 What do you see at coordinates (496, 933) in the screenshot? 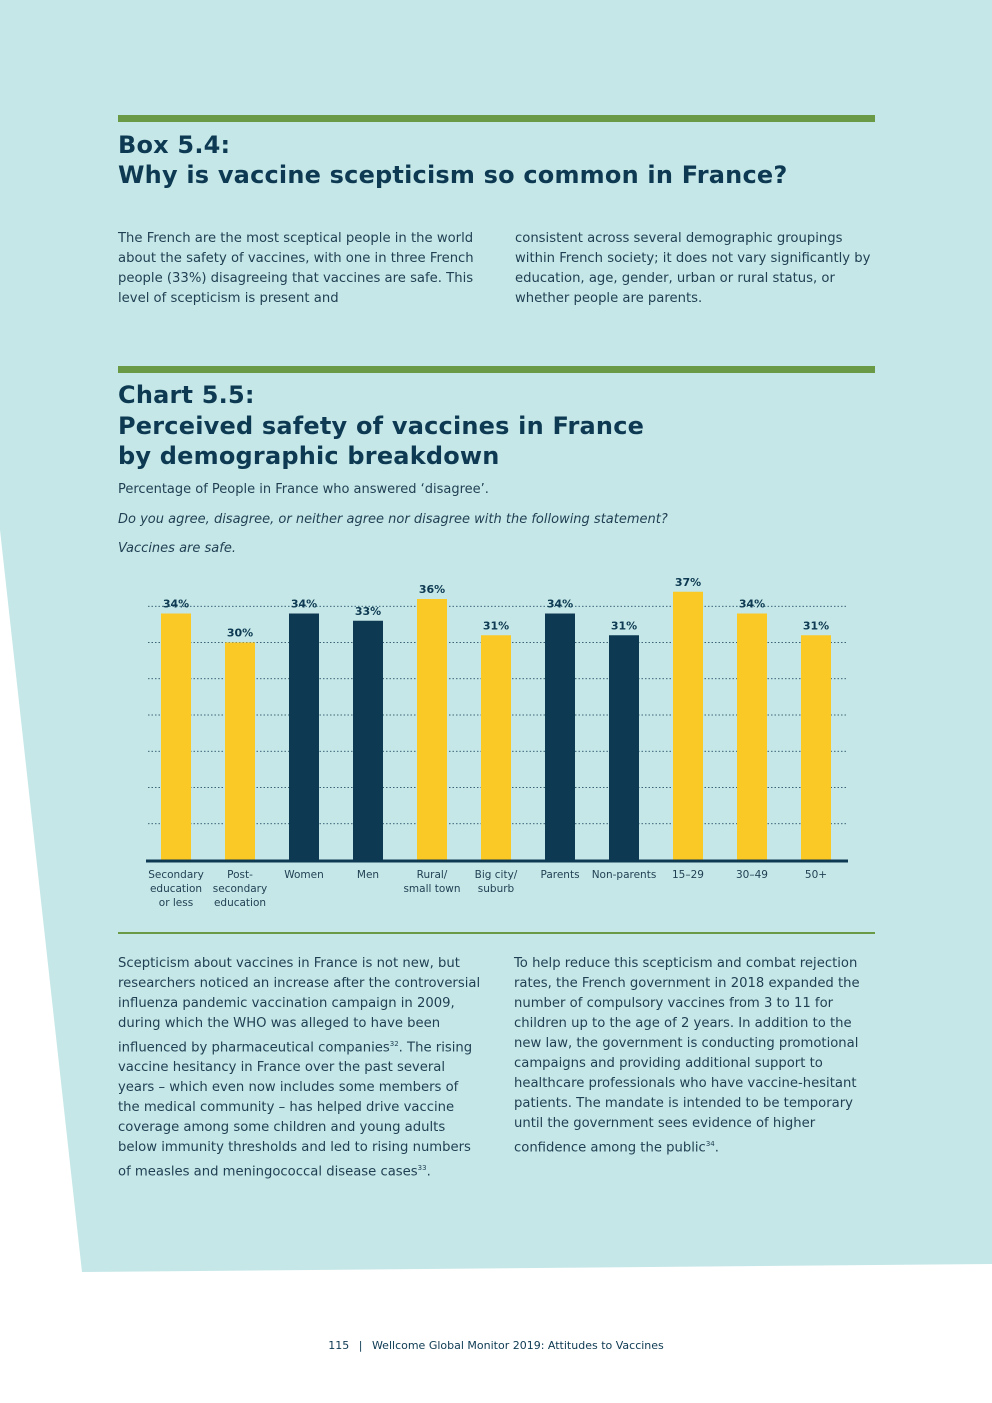
I see `chart-bottom-rule` at bounding box center [496, 933].